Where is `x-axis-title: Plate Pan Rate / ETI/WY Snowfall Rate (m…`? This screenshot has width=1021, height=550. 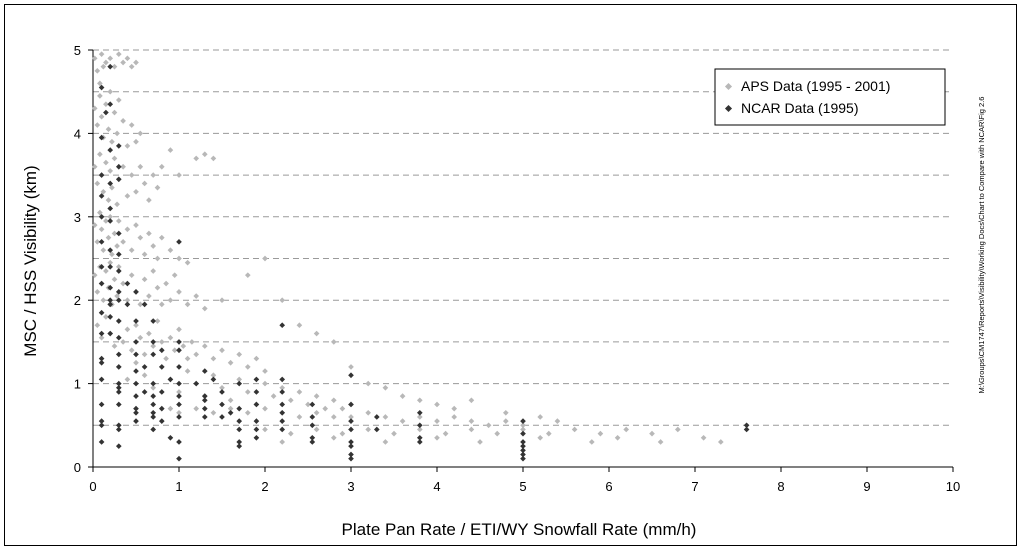 x-axis-title: Plate Pan Rate / ETI/WY Snowfall Rate (m… is located at coordinates (519, 529).